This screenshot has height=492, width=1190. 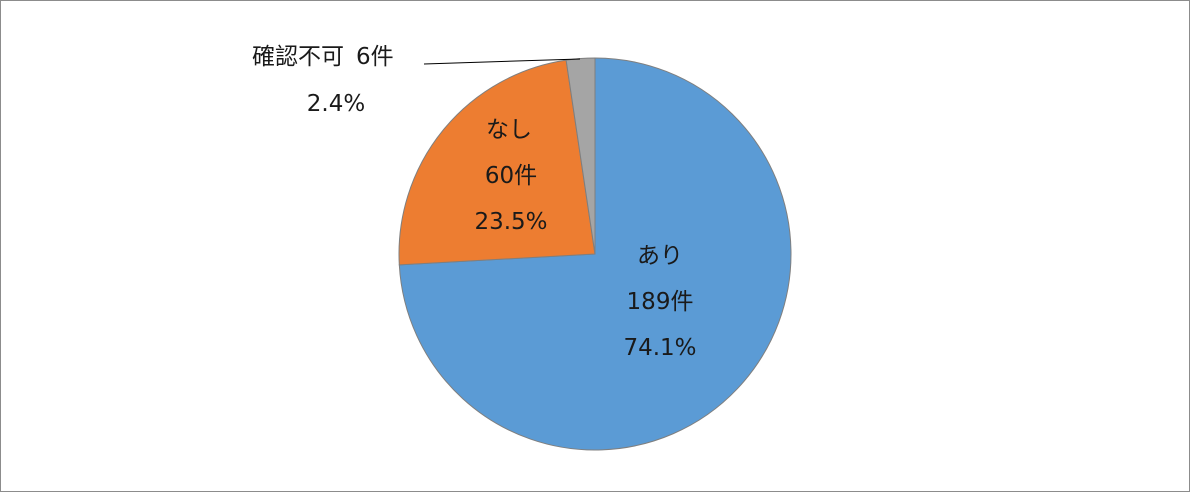 I want to click on leader-line, so click(x=502, y=61).